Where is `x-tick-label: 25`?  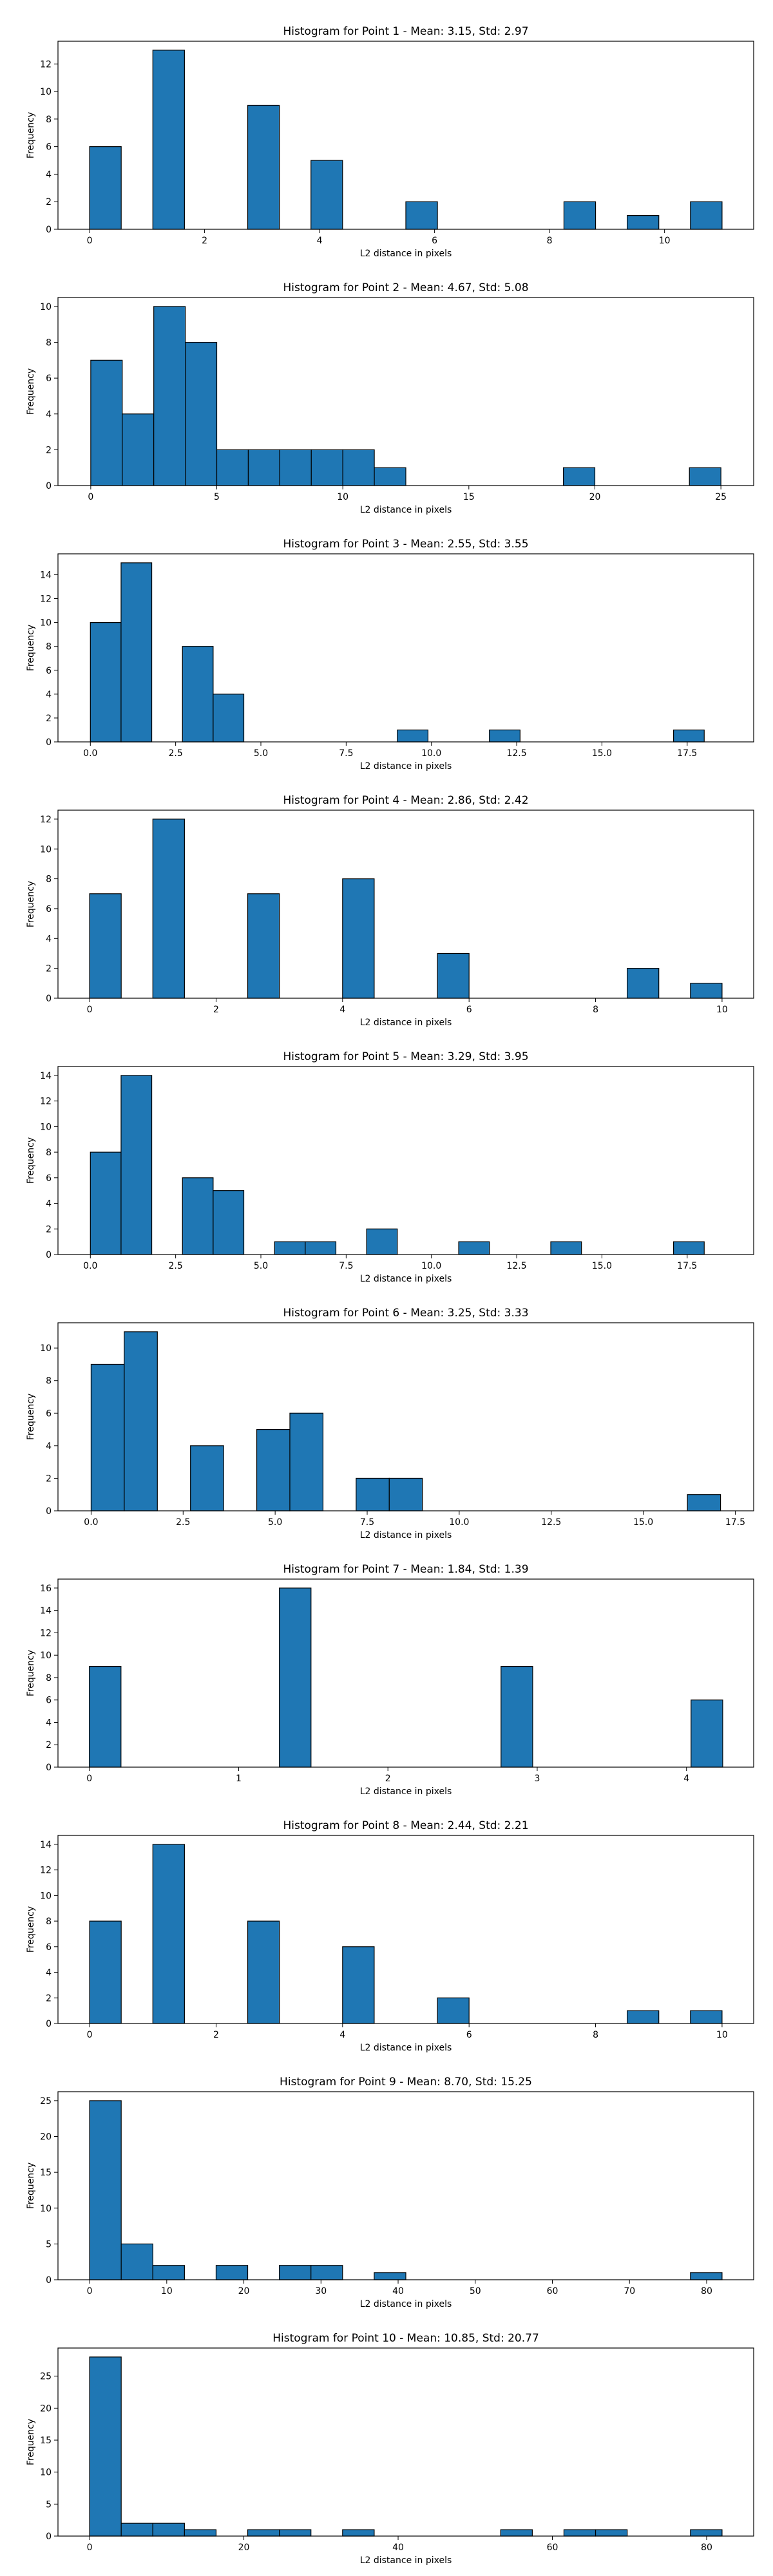 x-tick-label: 25 is located at coordinates (721, 497).